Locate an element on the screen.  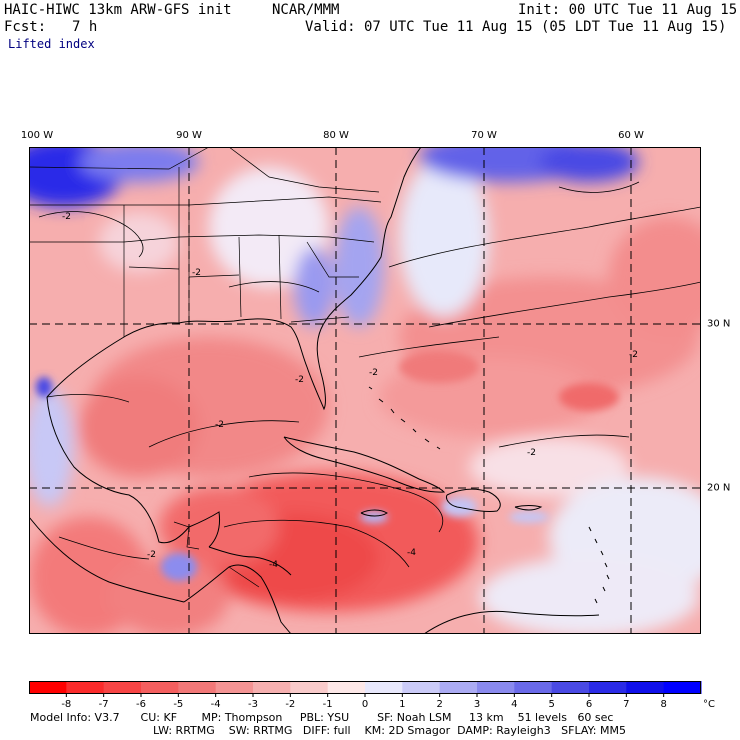
country-borders is located at coordinates (153, 491).